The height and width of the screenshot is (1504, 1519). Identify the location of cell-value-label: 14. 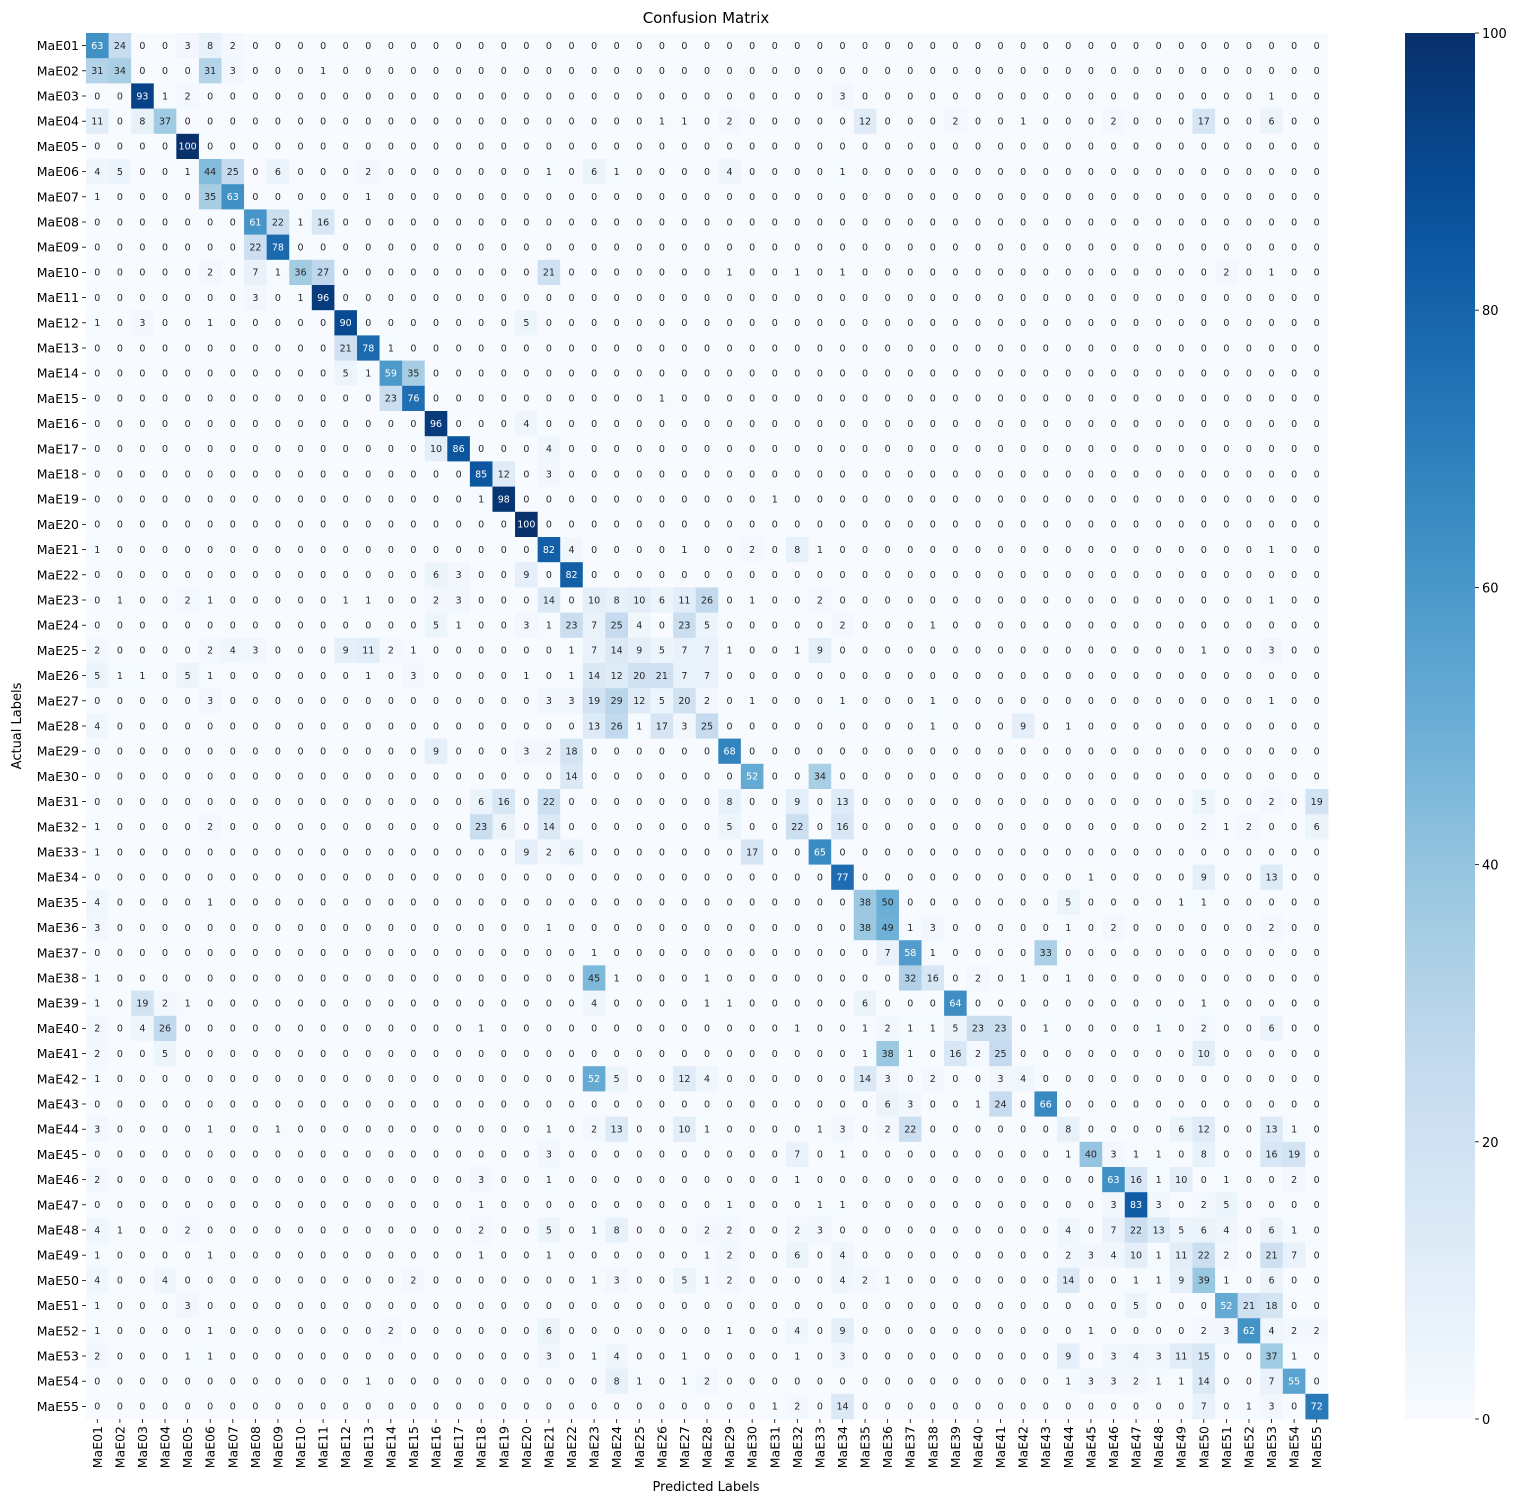
(549, 827).